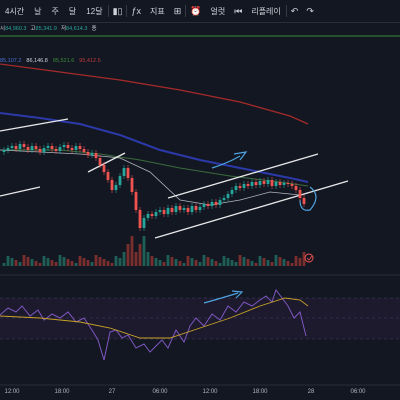 The width and height of the screenshot is (400, 400). What do you see at coordinates (33, 29) in the screenshot?
I see `high-label: 고` at bounding box center [33, 29].